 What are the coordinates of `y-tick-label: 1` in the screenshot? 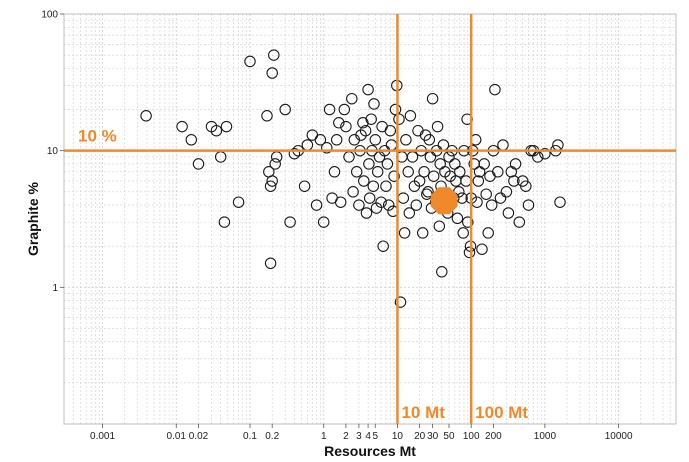 It's located at (55, 288).